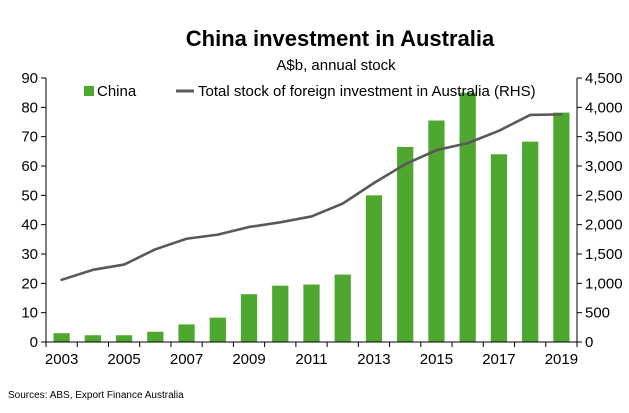 This screenshot has height=413, width=629. Describe the element at coordinates (29, 107) in the screenshot. I see `left-tick-label: 80` at that location.